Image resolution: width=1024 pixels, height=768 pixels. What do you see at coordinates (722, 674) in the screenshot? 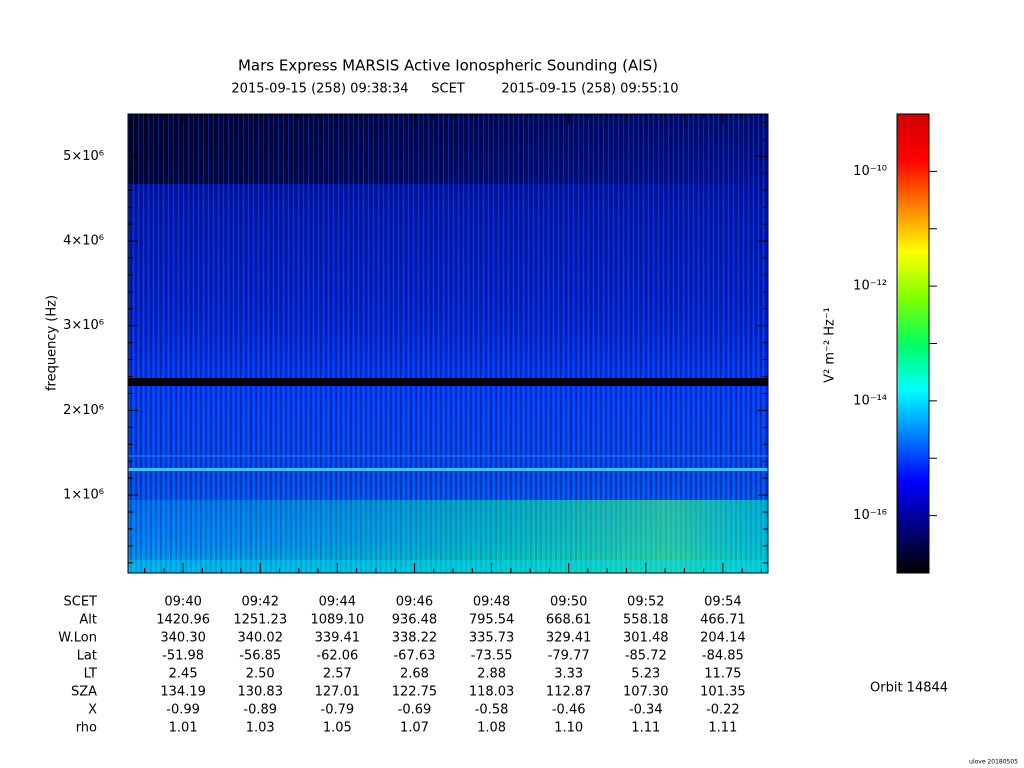
I see `ephemeris-value: 11.75` at bounding box center [722, 674].